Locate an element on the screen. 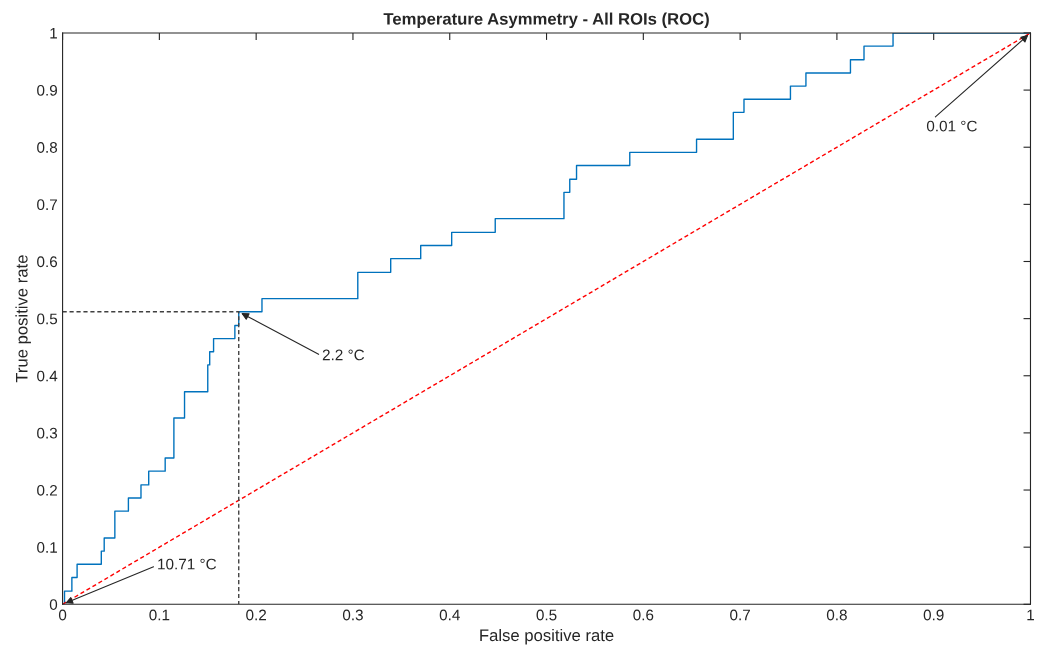  y-tick-label: 0.5 is located at coordinates (47, 319).